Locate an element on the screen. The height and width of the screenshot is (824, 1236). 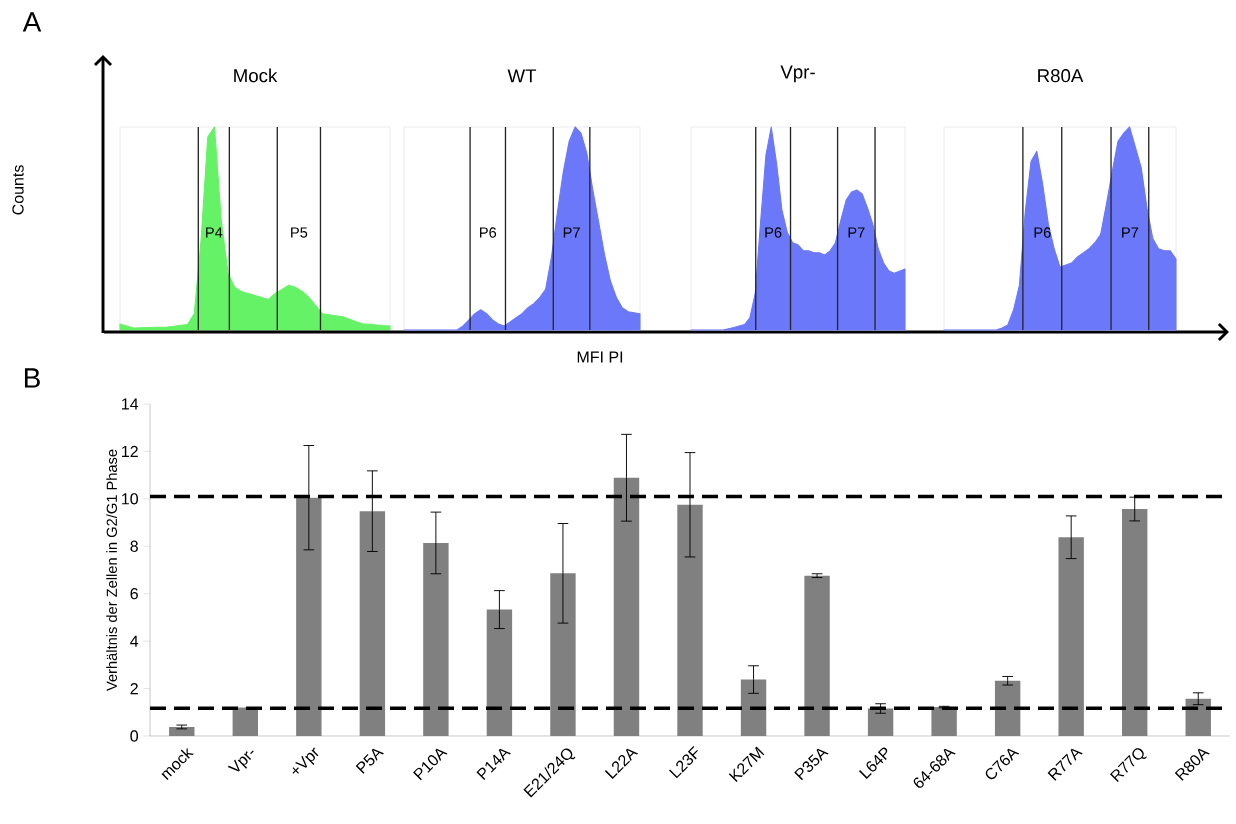
y-tick-label: 10 is located at coordinates (130, 499).